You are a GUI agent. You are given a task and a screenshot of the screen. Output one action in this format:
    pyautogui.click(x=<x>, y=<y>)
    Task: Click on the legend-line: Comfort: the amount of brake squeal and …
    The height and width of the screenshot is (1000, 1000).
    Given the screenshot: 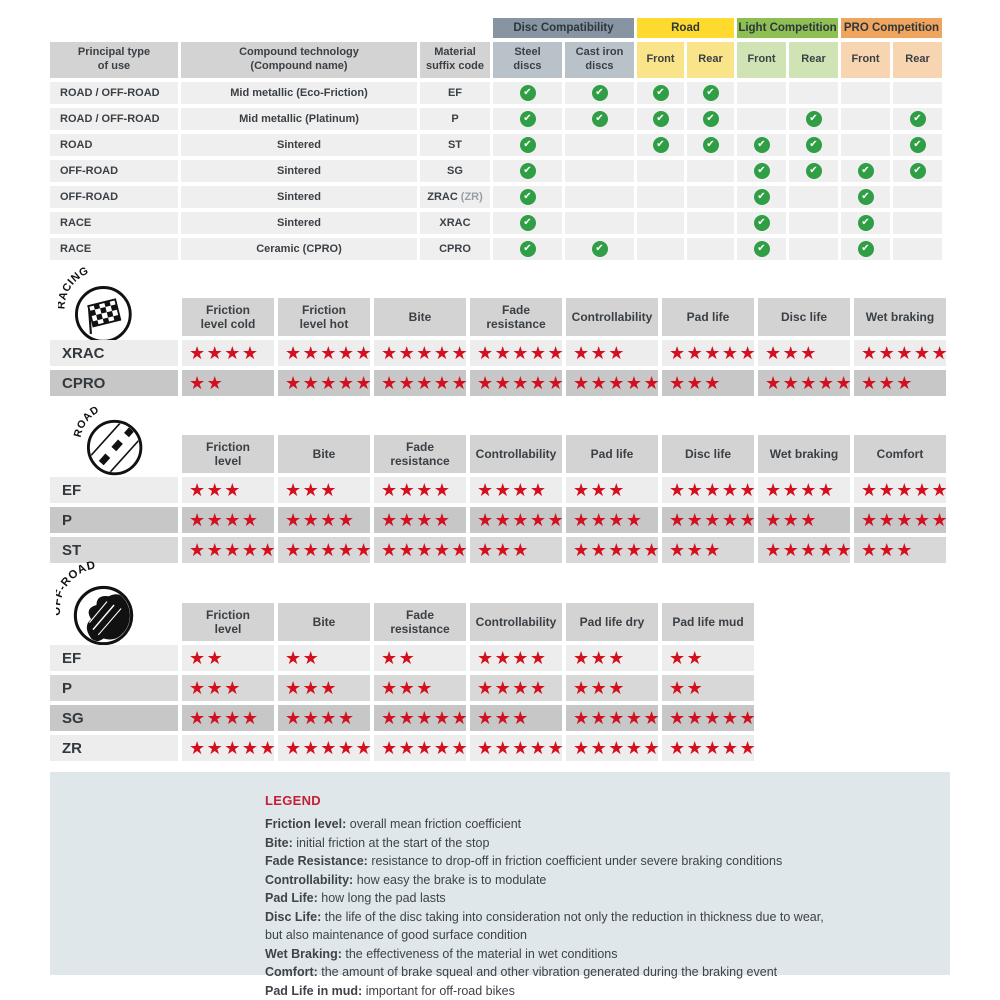 What is the action you would take?
    pyautogui.click(x=597, y=972)
    